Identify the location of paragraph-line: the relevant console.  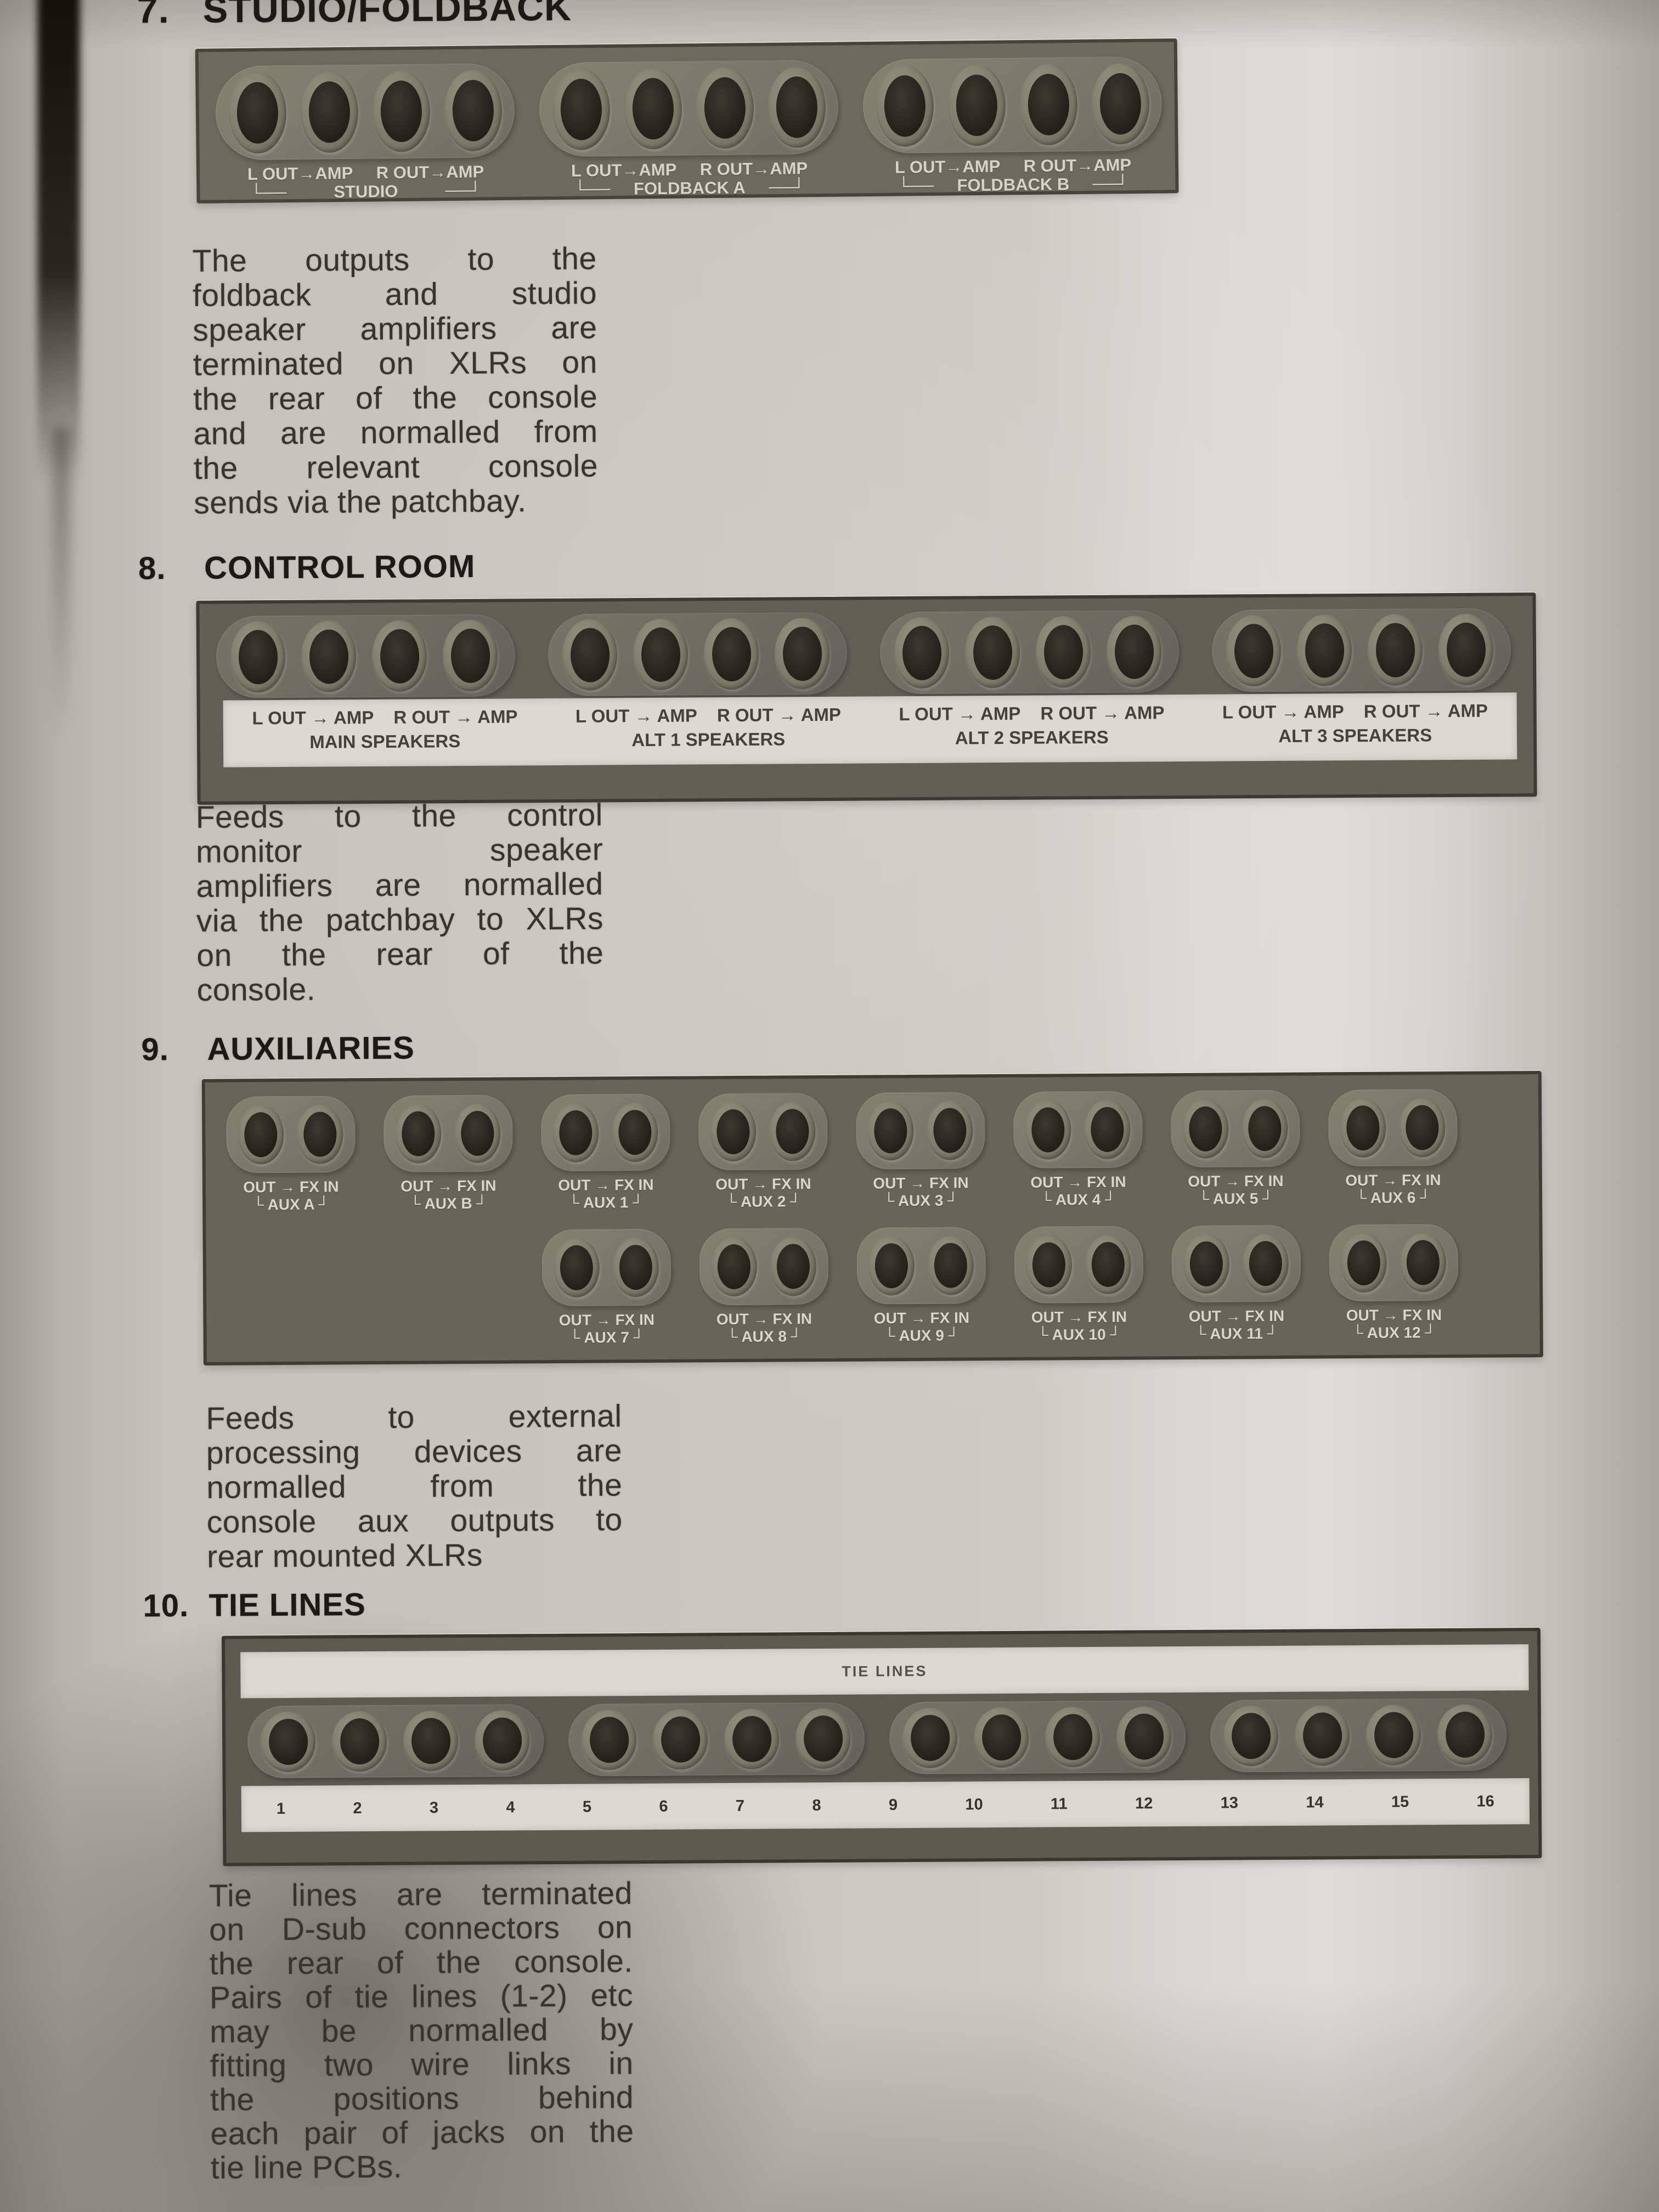
(396, 467).